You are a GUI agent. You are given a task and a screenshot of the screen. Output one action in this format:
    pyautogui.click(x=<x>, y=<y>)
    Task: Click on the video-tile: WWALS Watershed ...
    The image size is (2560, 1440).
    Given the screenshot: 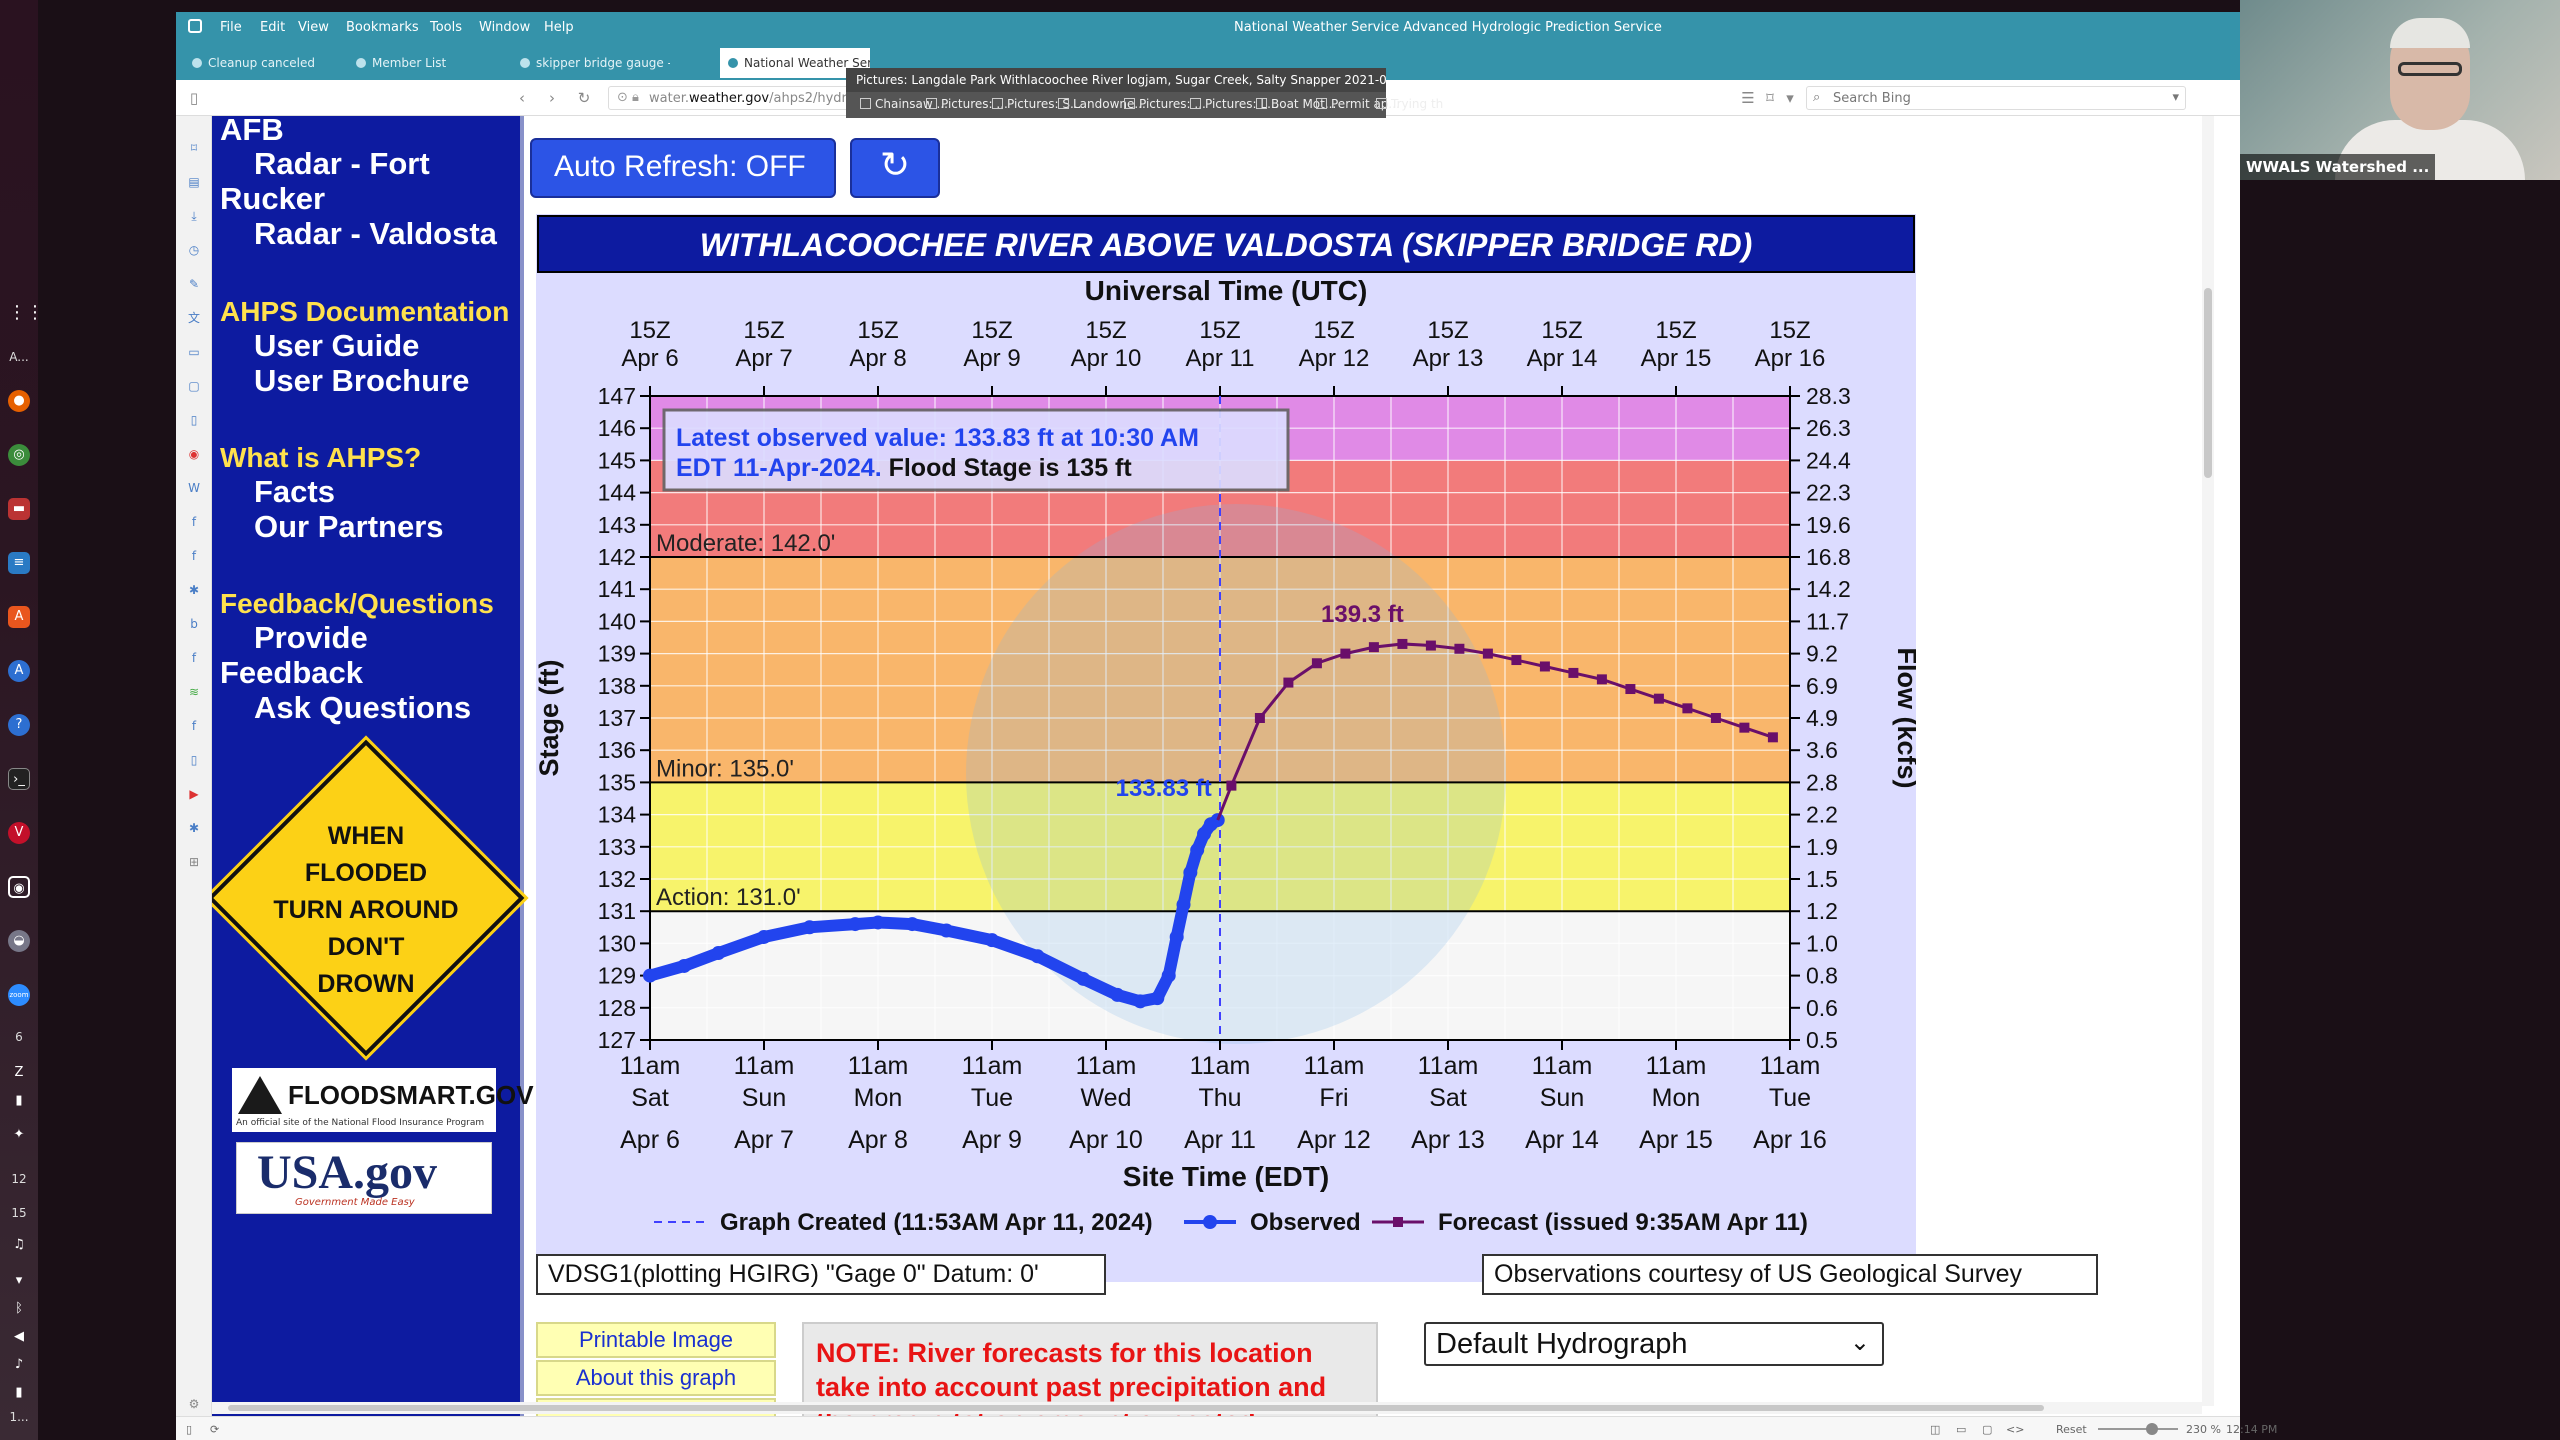 What is the action you would take?
    pyautogui.click(x=2400, y=90)
    